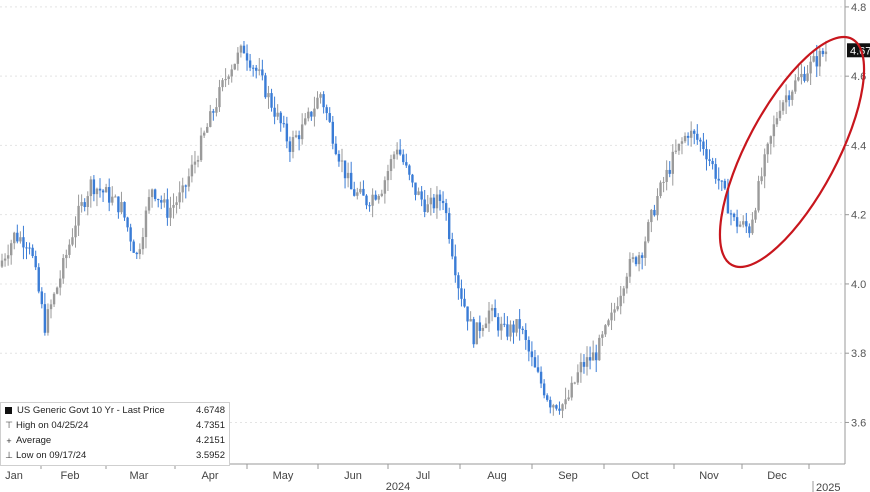  Describe the element at coordinates (423, 476) in the screenshot. I see `x-tick-label: Jul` at that location.